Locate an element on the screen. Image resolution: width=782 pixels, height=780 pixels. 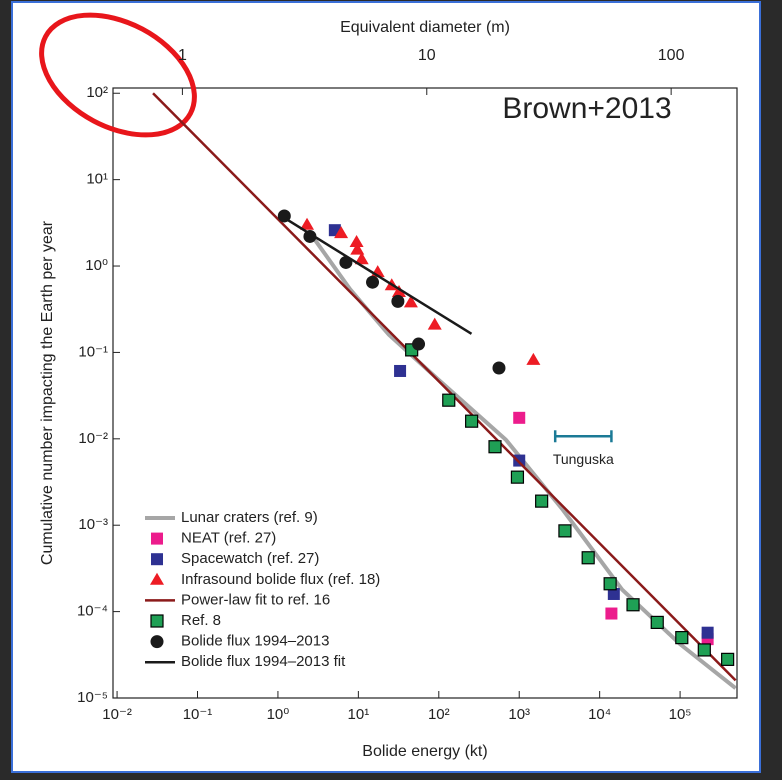
x-tick-label: 10² is located at coordinates (439, 714).